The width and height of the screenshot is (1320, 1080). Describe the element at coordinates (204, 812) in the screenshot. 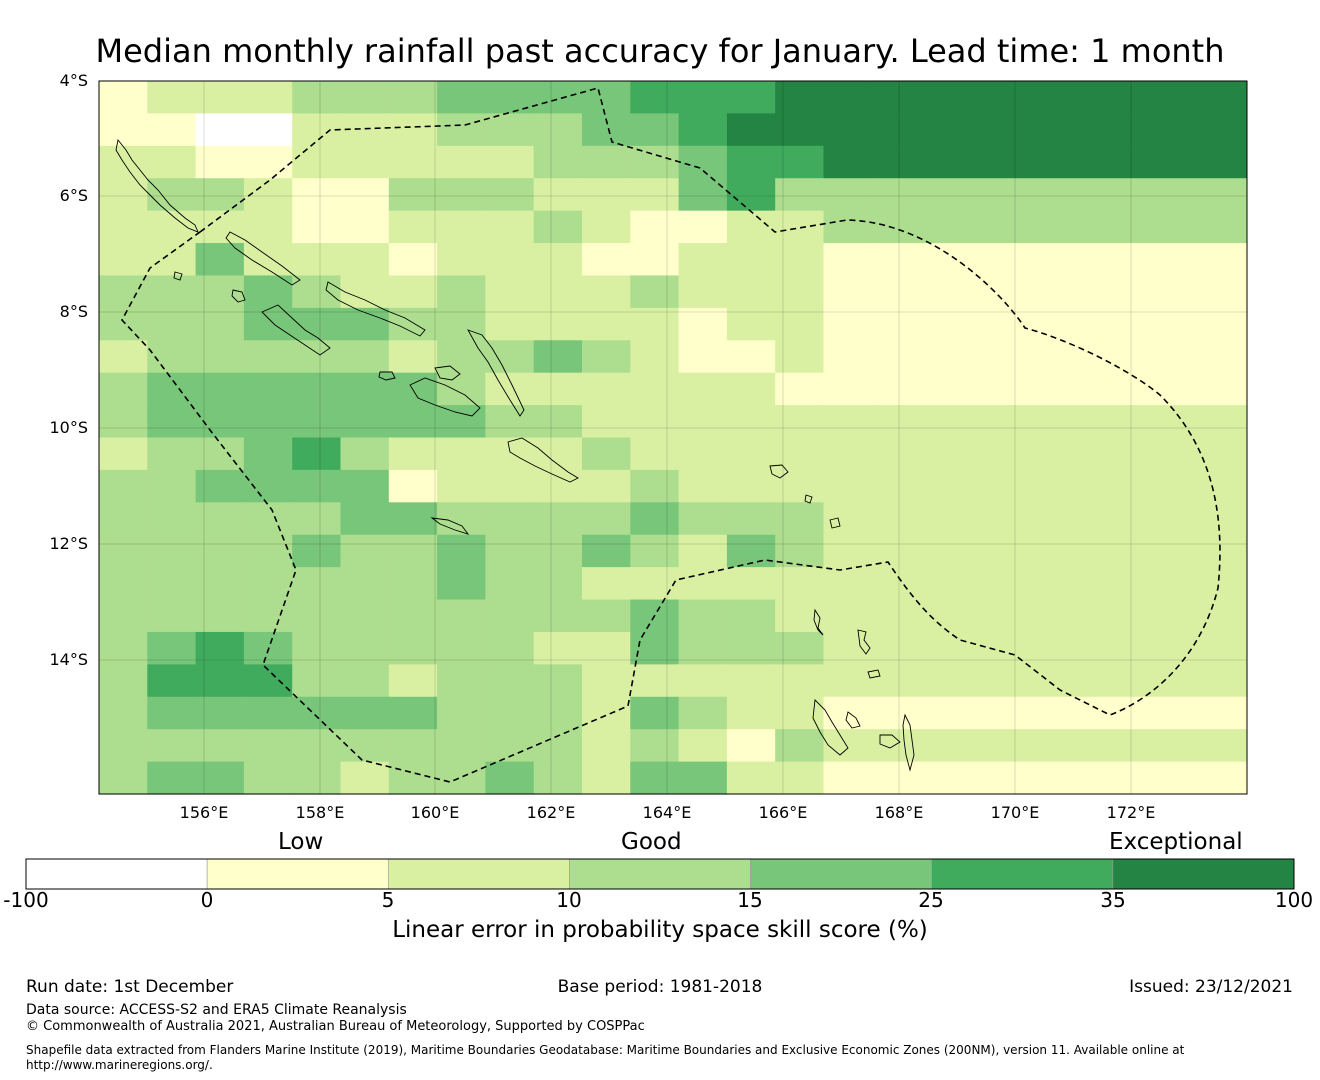

I see `lon-label: 156°E` at that location.